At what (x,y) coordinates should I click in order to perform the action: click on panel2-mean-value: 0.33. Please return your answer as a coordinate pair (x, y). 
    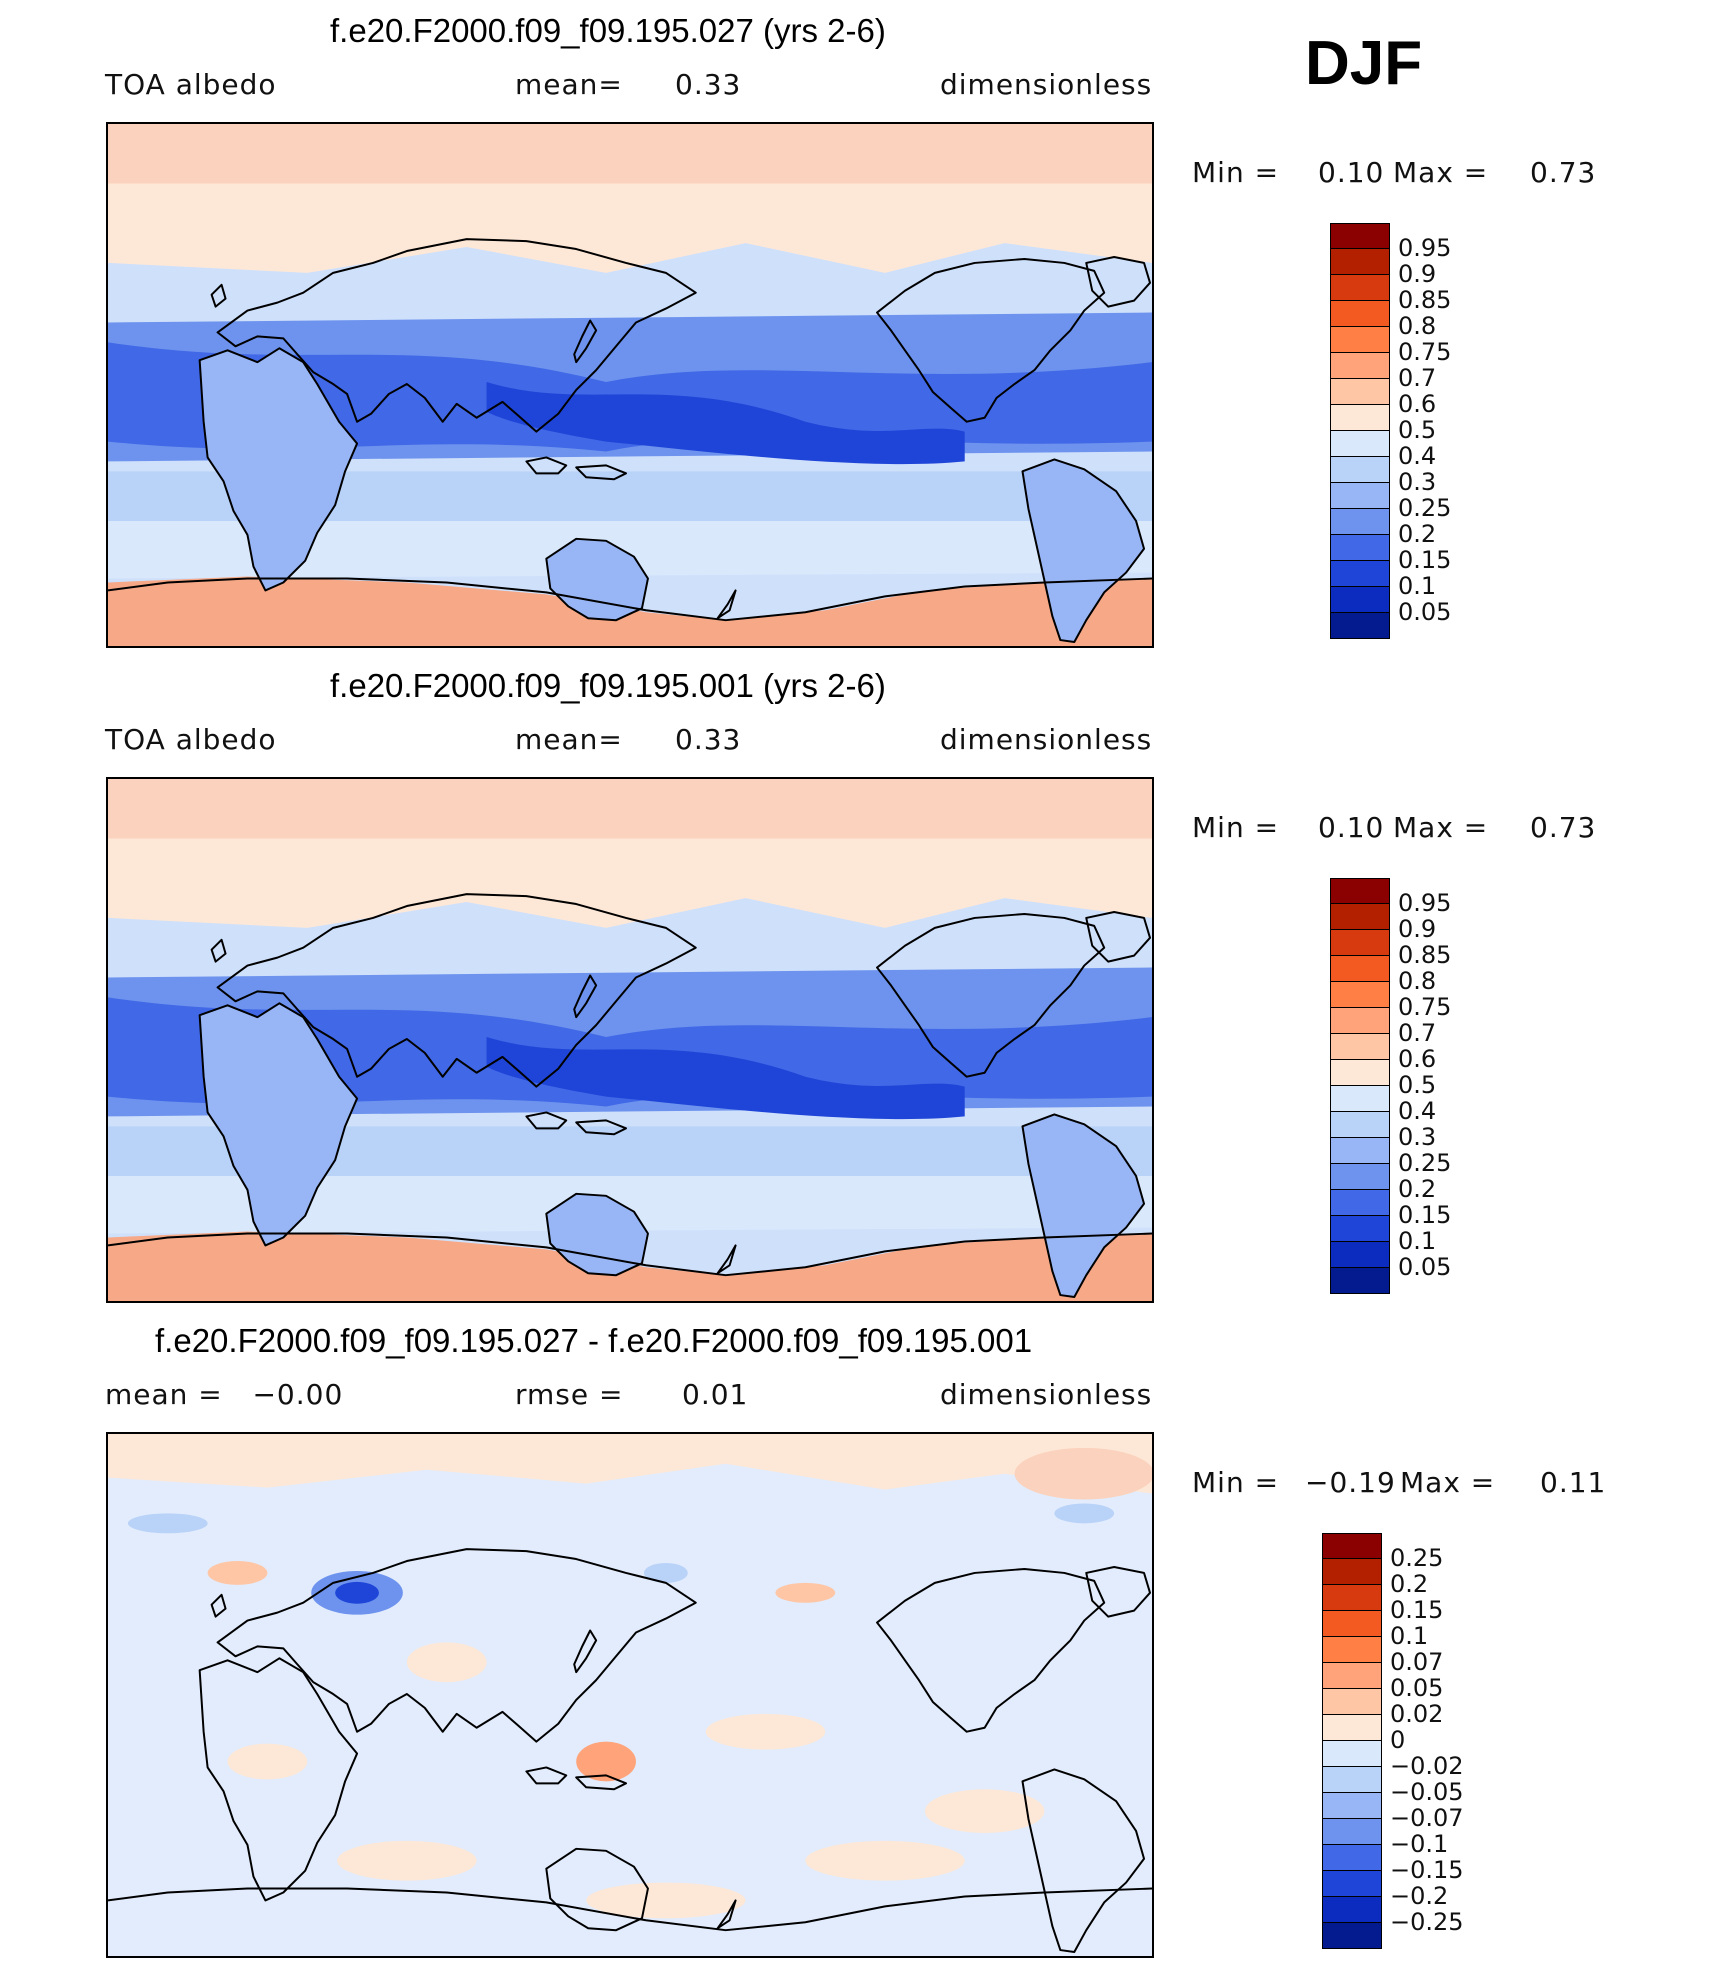
    Looking at the image, I should click on (708, 739).